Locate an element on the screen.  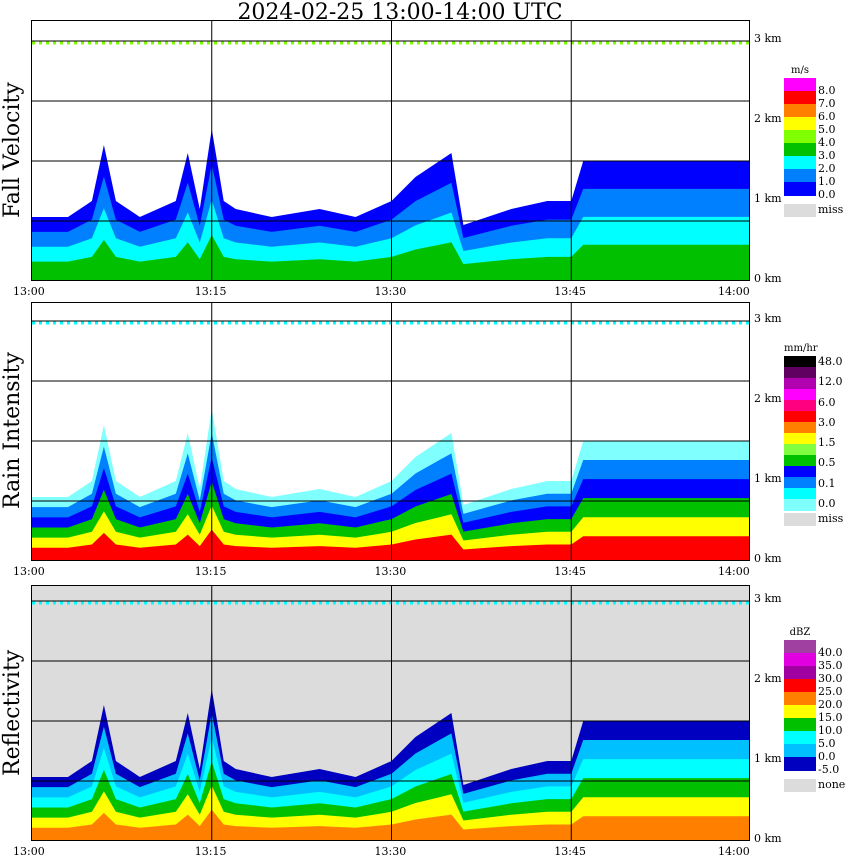
legend-value: 1.5 is located at coordinates (827, 443).